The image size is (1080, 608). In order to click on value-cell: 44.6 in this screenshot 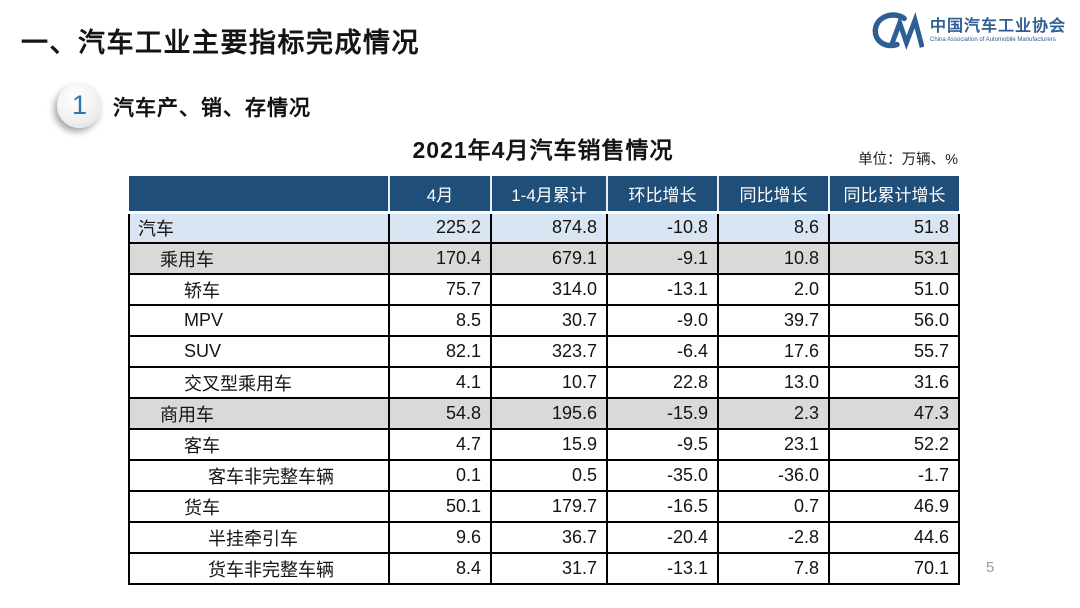, I will do `click(894, 537)`.